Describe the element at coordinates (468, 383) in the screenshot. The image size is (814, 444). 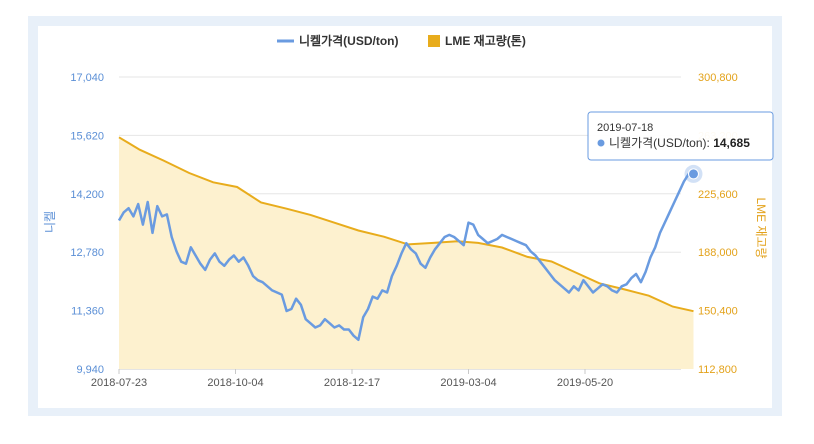
I see `x-tick-label: 2019-03-04` at that location.